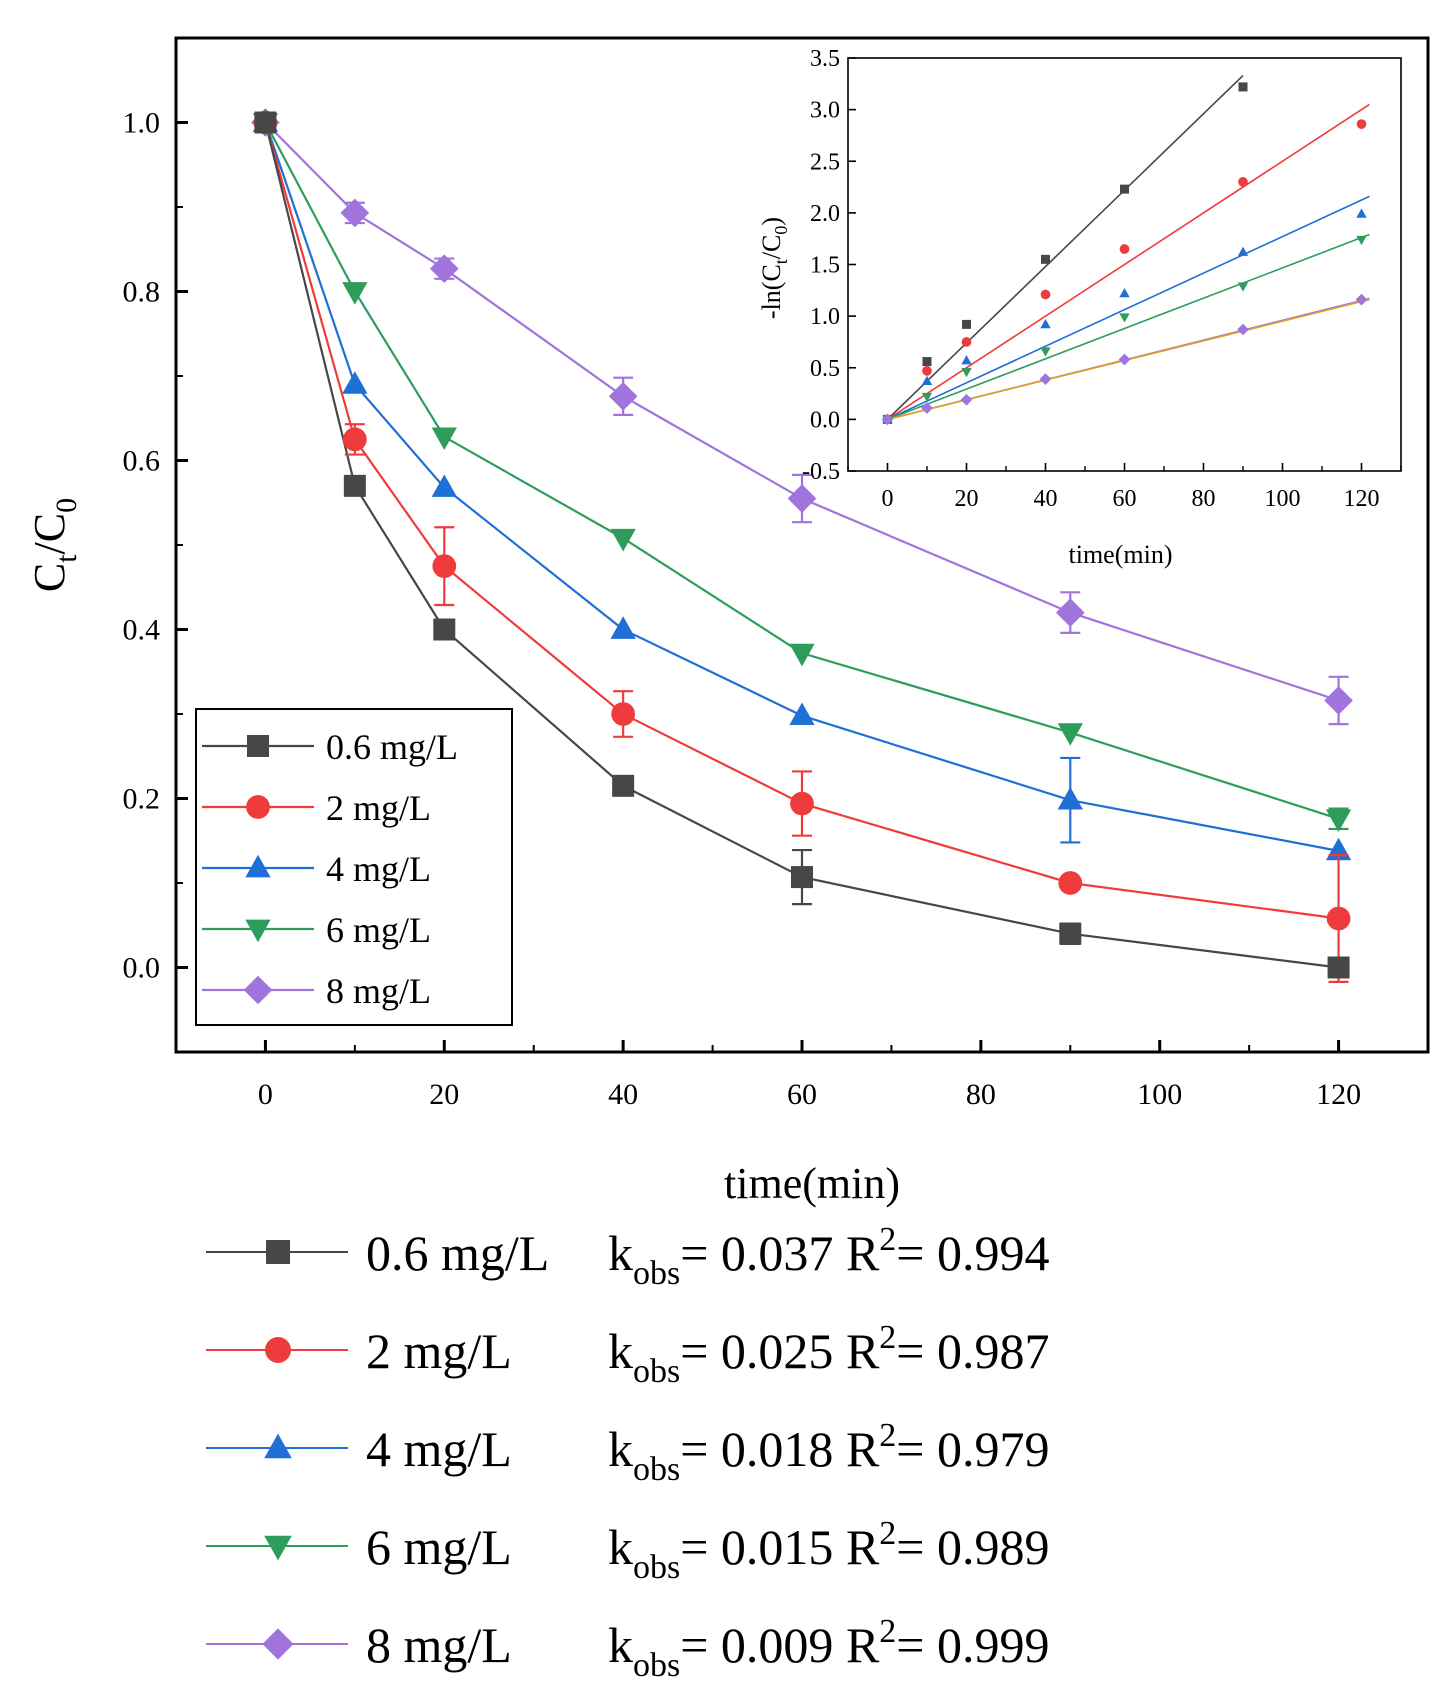  What do you see at coordinates (444, 1094) in the screenshot?
I see `x-tick-label: 20` at bounding box center [444, 1094].